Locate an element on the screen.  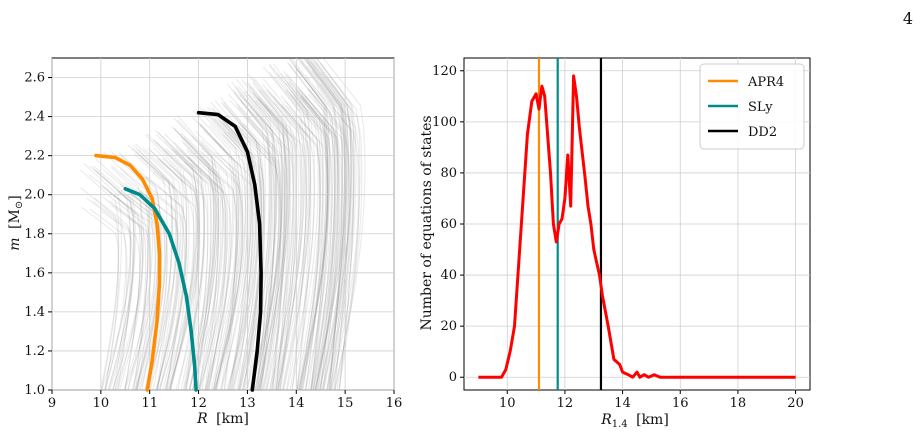
right-x-tick-label: 14 is located at coordinates (622, 403).